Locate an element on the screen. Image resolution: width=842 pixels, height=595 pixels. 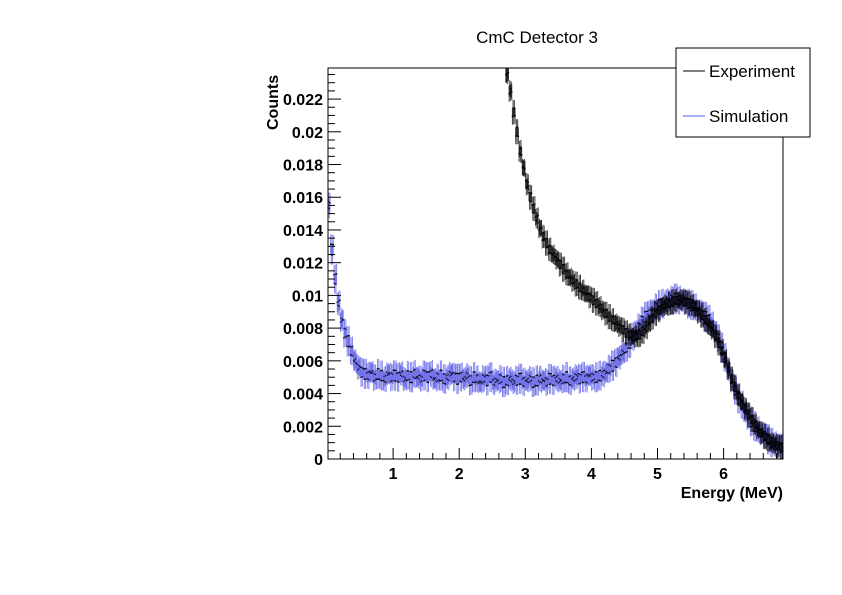
legend: Experiment Simulation is located at coordinates (743, 92).